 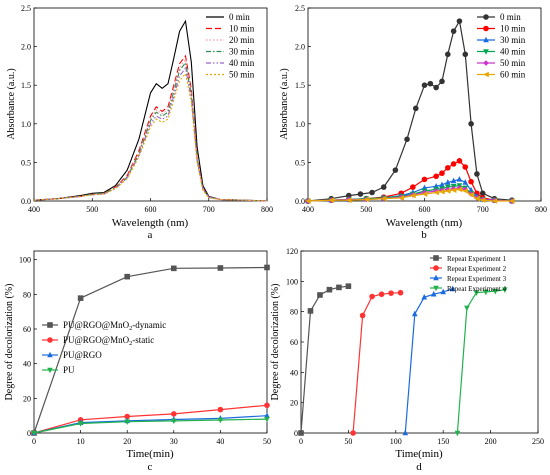 I want to click on panel-c-label: c, so click(x=150, y=467).